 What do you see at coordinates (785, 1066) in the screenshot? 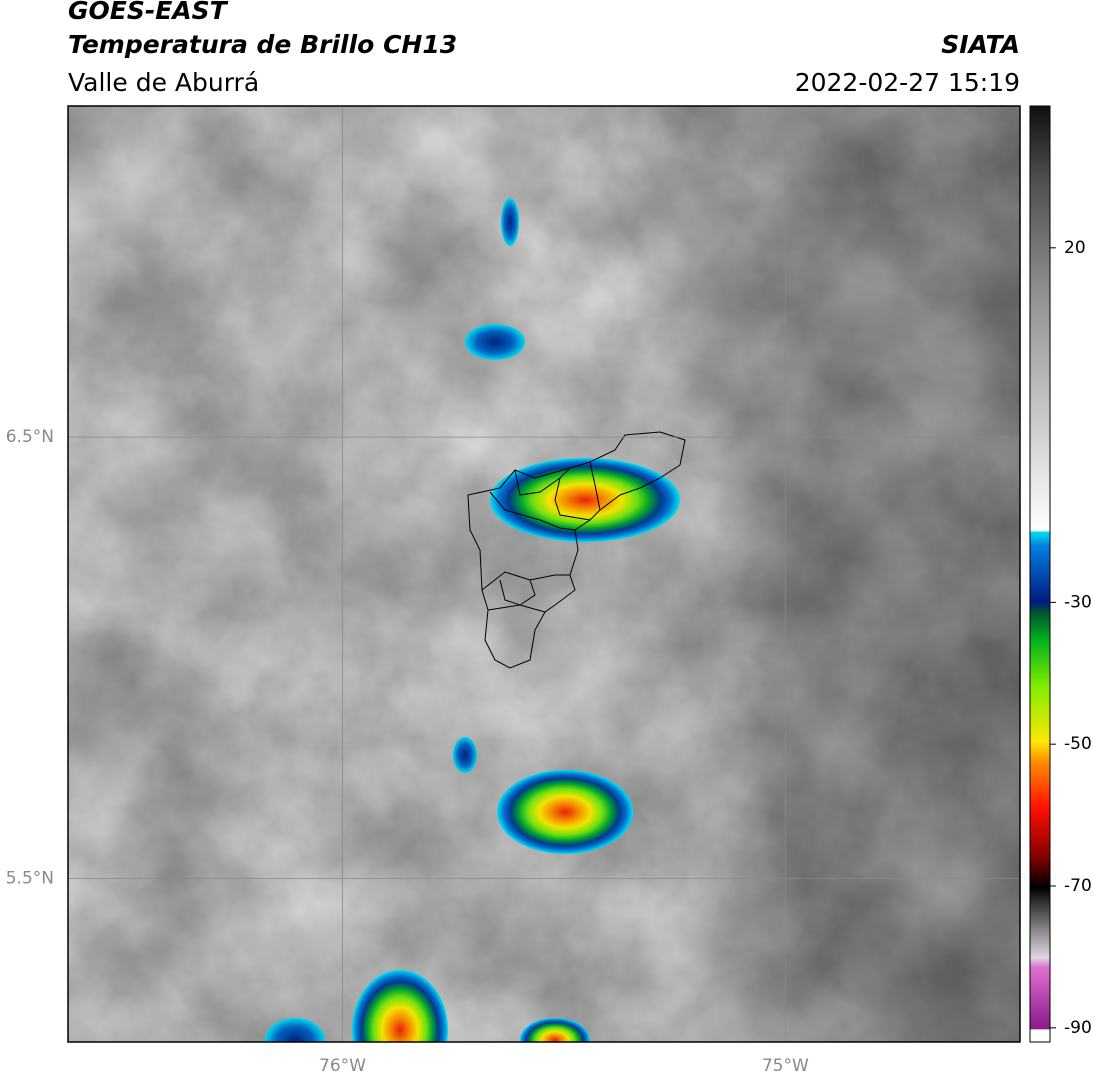
I see `x-tick-label: 75°W` at bounding box center [785, 1066].